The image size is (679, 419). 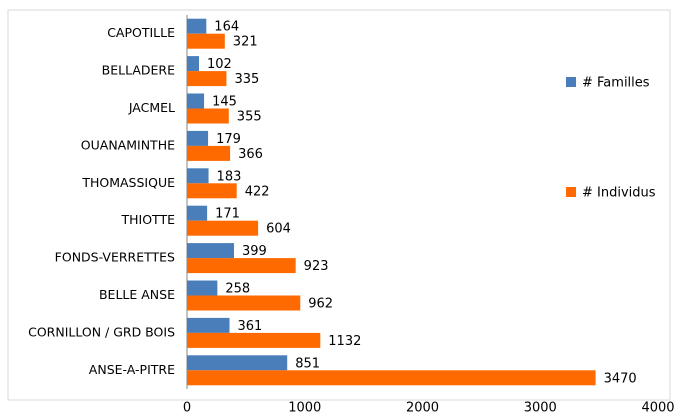 I want to click on y-tick-label: THIOTTE, so click(x=147, y=219).